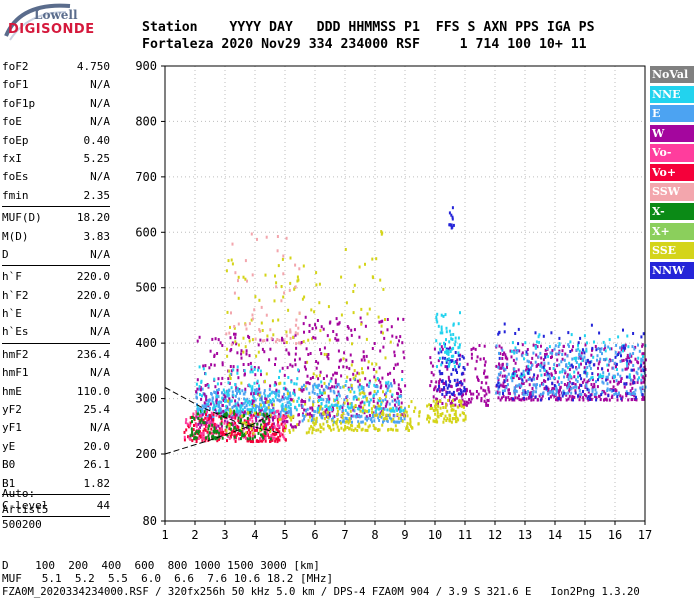 This screenshot has height=600, width=700. Describe the element at coordinates (615, 535) in the screenshot. I see `x-tick-label: 16` at that location.